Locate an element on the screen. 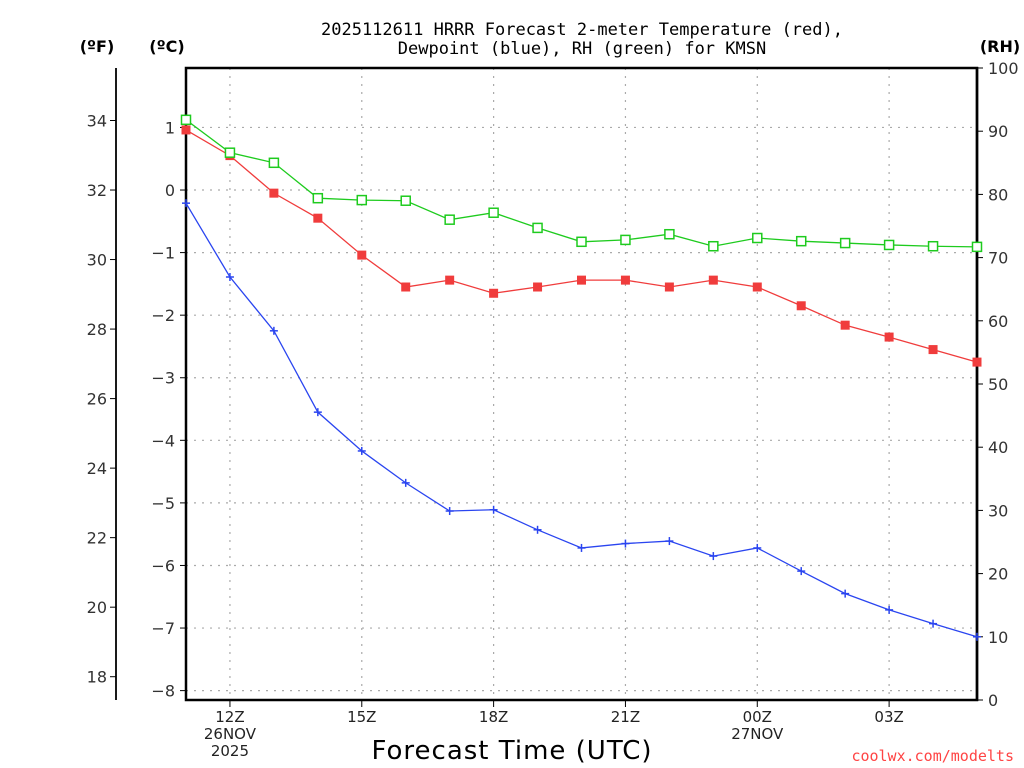 The image size is (1024, 768). celsius-tick-label: −7 is located at coordinates (163, 628).